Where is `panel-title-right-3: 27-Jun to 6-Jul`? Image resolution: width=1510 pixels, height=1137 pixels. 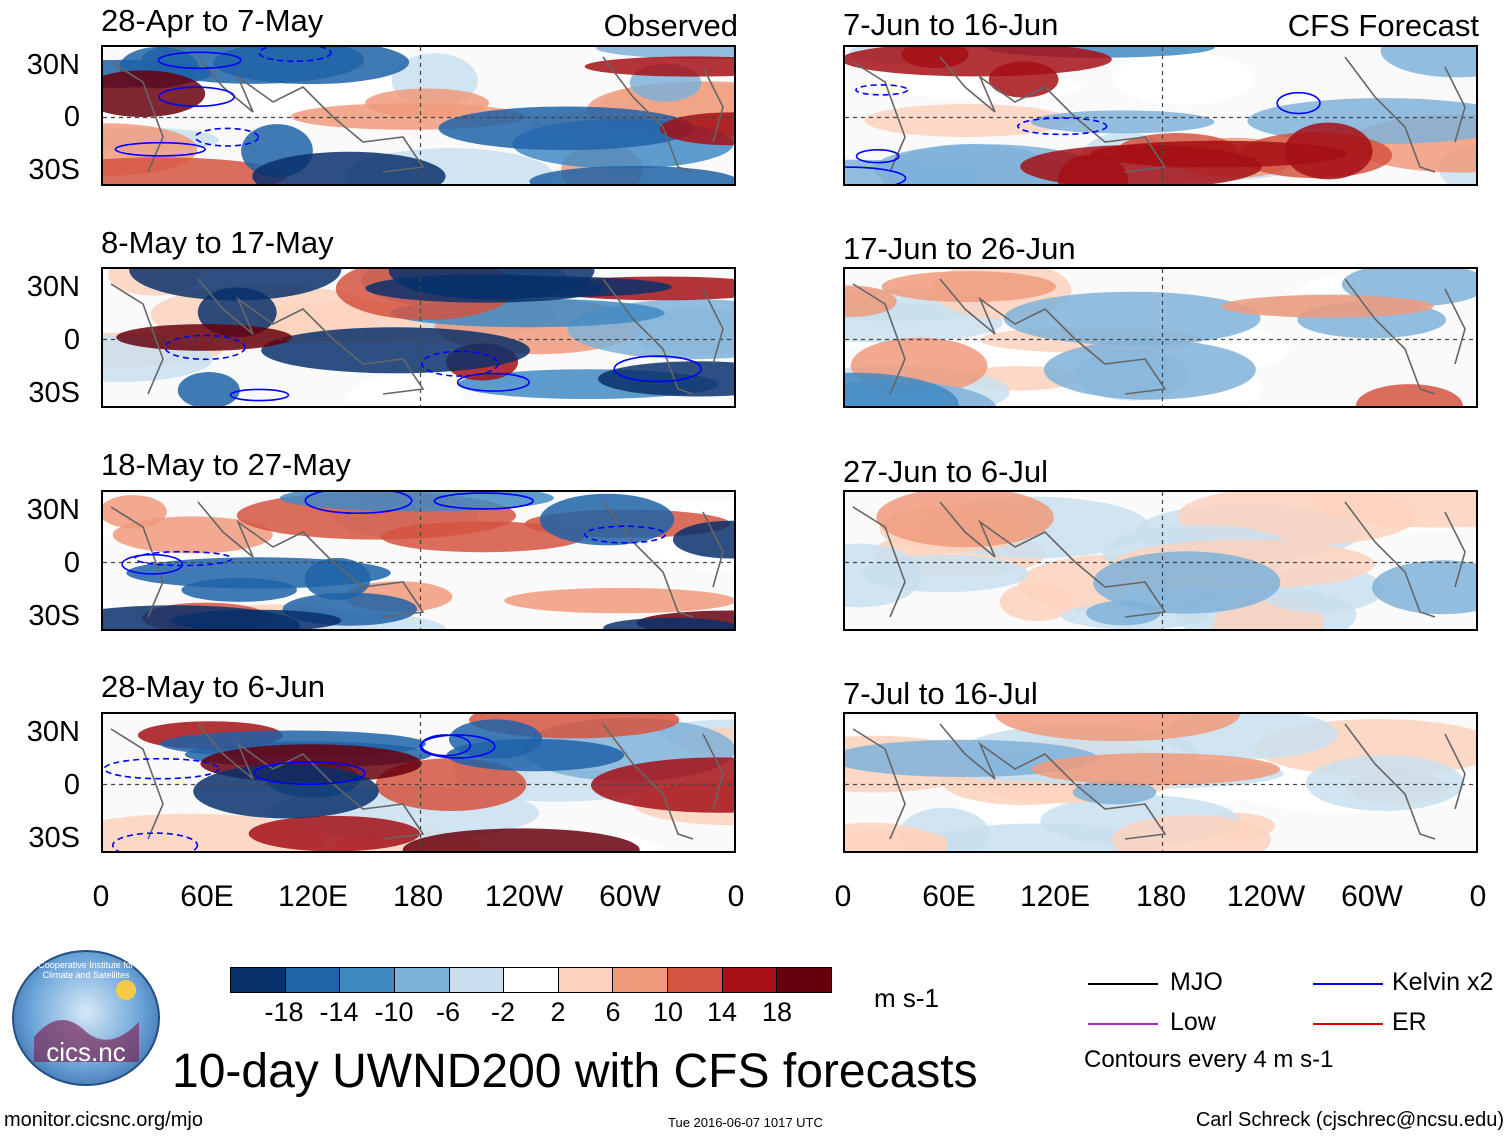
panel-title-right-3: 27-Jun to 6-Jul is located at coordinates (946, 471).